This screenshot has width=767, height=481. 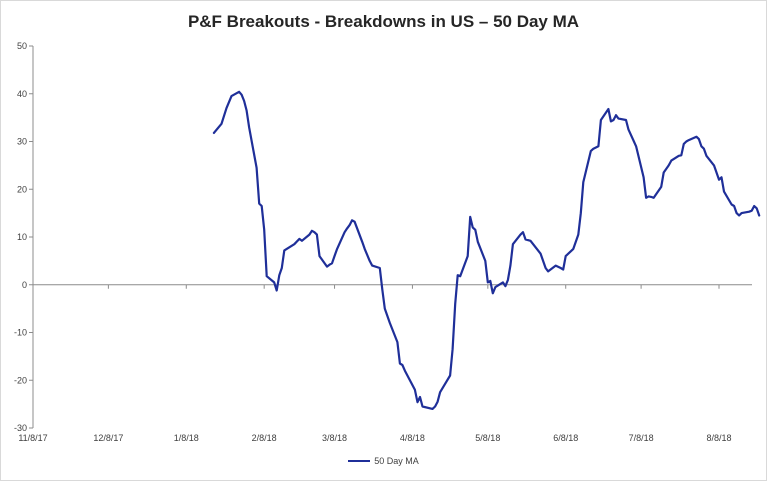 I want to click on x-tick-label: 12/8/17, so click(x=108, y=438).